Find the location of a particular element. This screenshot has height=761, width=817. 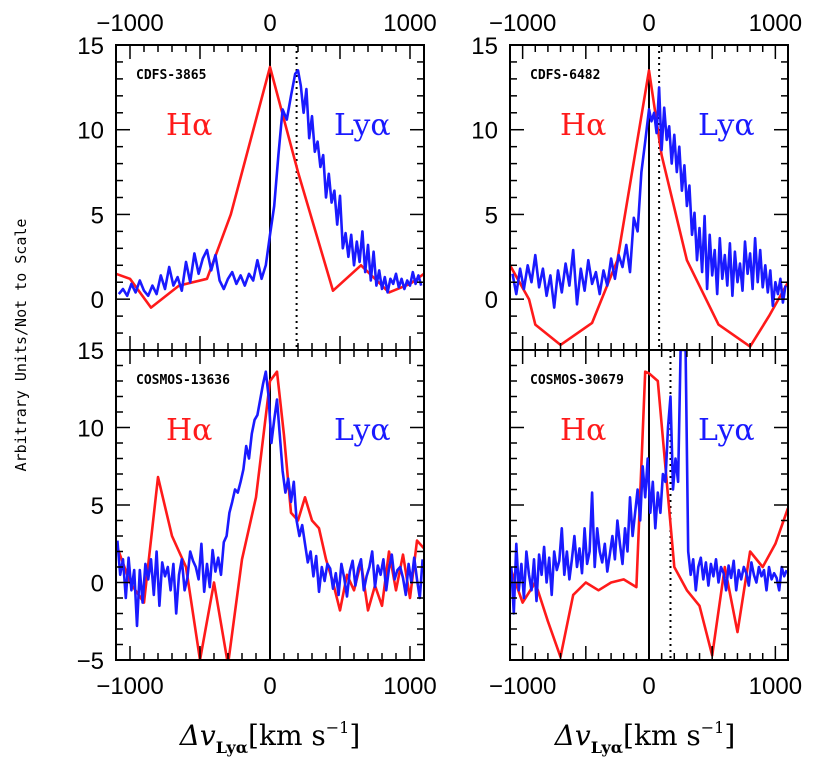

panel-name: CDFS-6482 is located at coordinates (565, 75).